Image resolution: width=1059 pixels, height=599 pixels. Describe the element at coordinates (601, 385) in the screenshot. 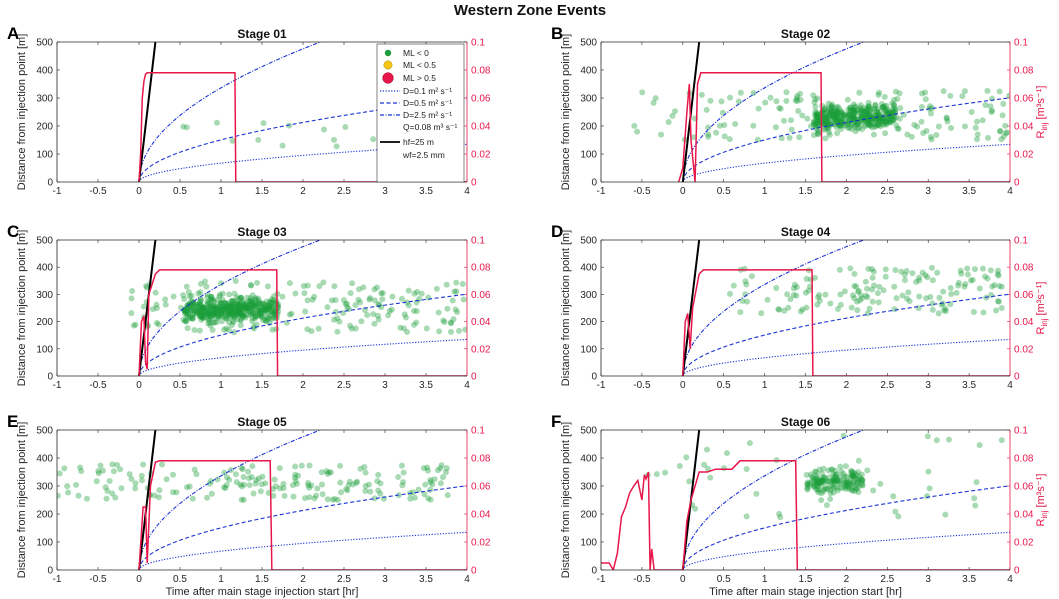

I see `x-tick-label: -1` at that location.